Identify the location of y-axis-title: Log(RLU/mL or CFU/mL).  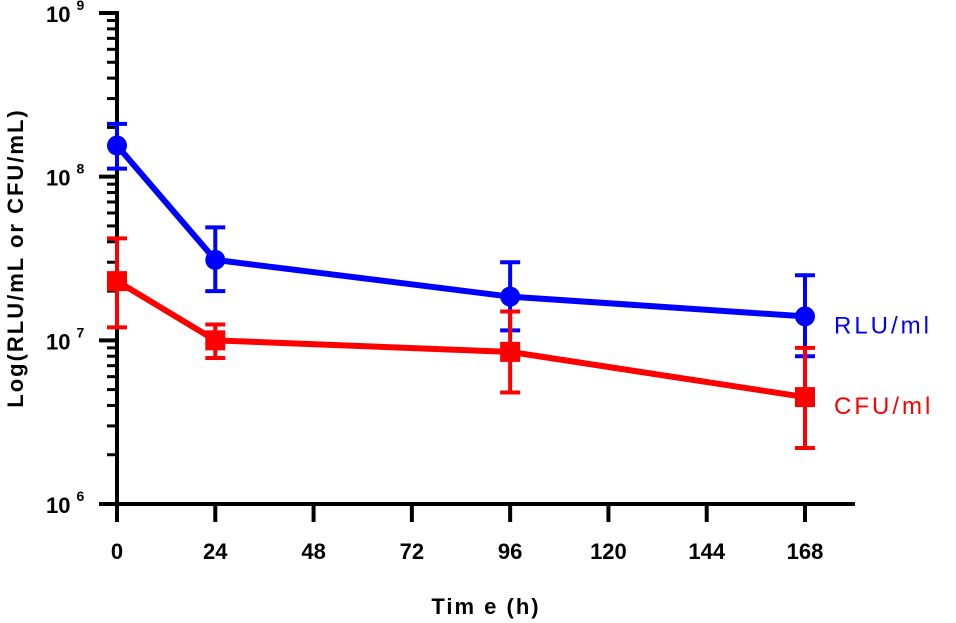
(15, 257).